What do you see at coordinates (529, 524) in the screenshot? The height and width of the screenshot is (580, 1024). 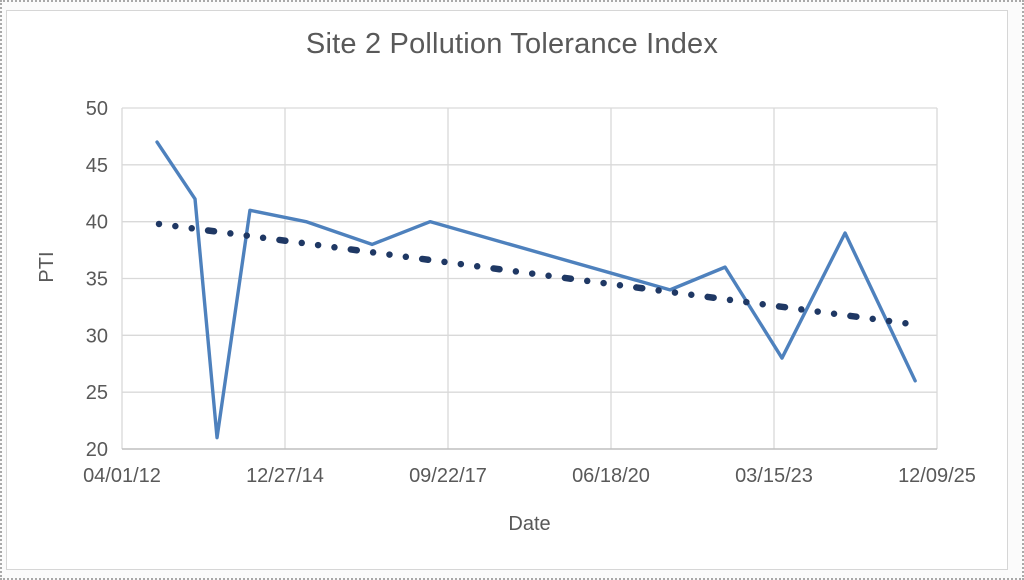 I see `x-axis-title: Date` at bounding box center [529, 524].